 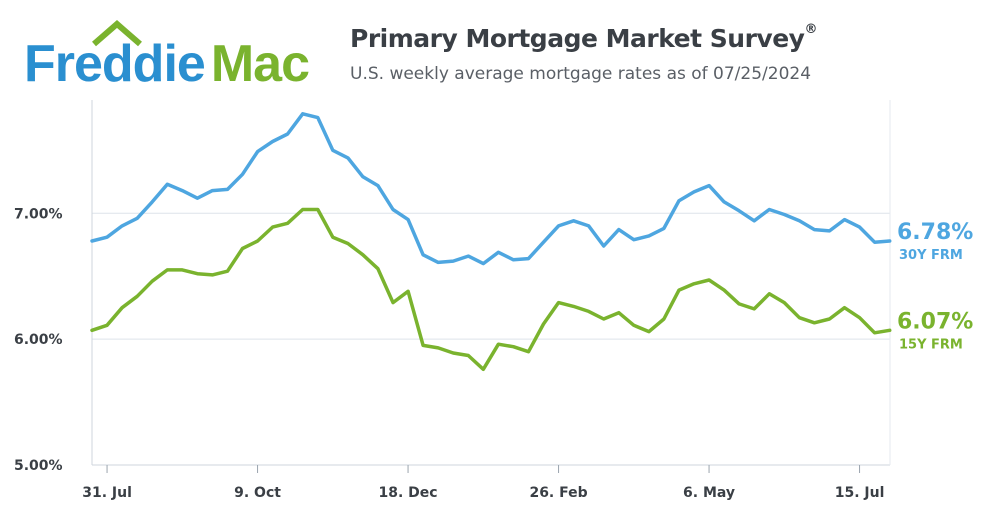 I want to click on freddie-mac-logo: Freddie Mac, so click(x=167, y=56).